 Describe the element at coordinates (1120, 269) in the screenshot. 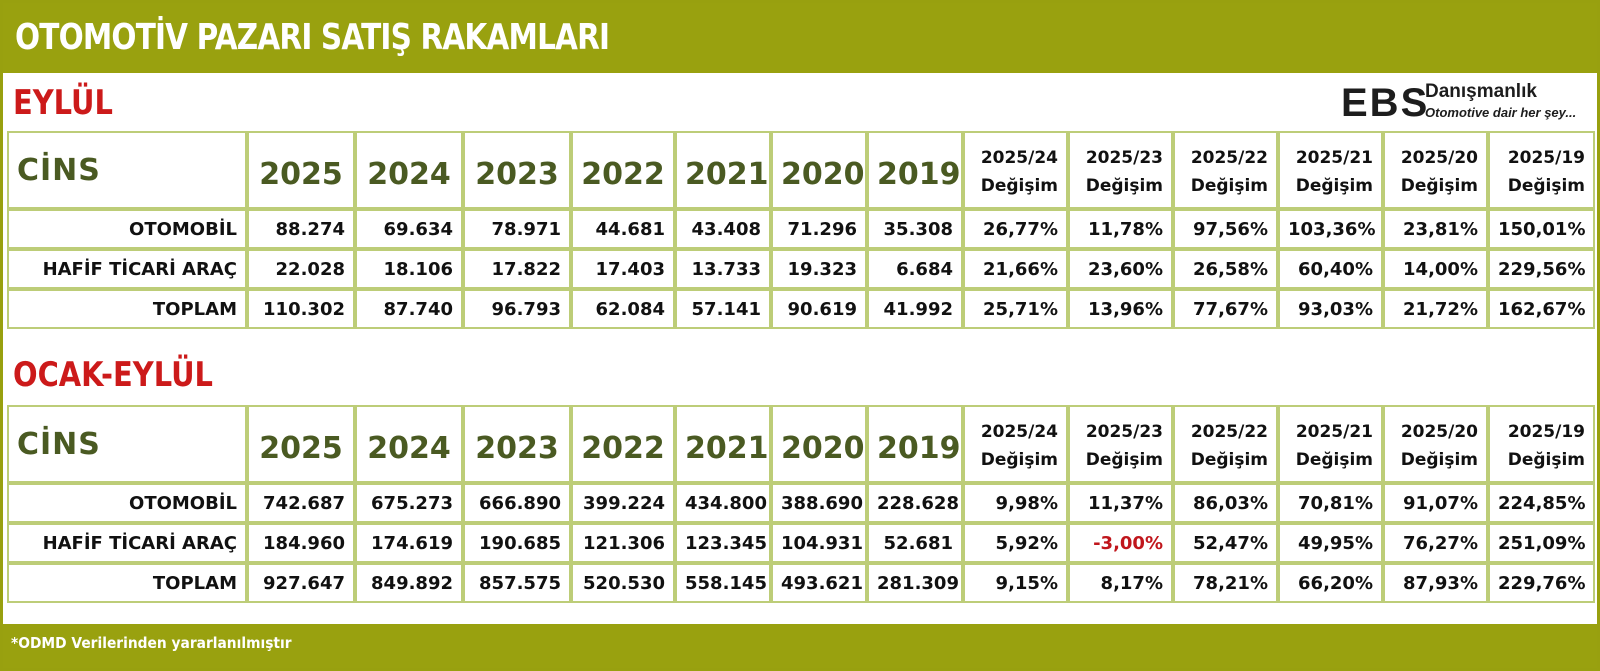

I see `change-percent-cell: 23,60%` at that location.